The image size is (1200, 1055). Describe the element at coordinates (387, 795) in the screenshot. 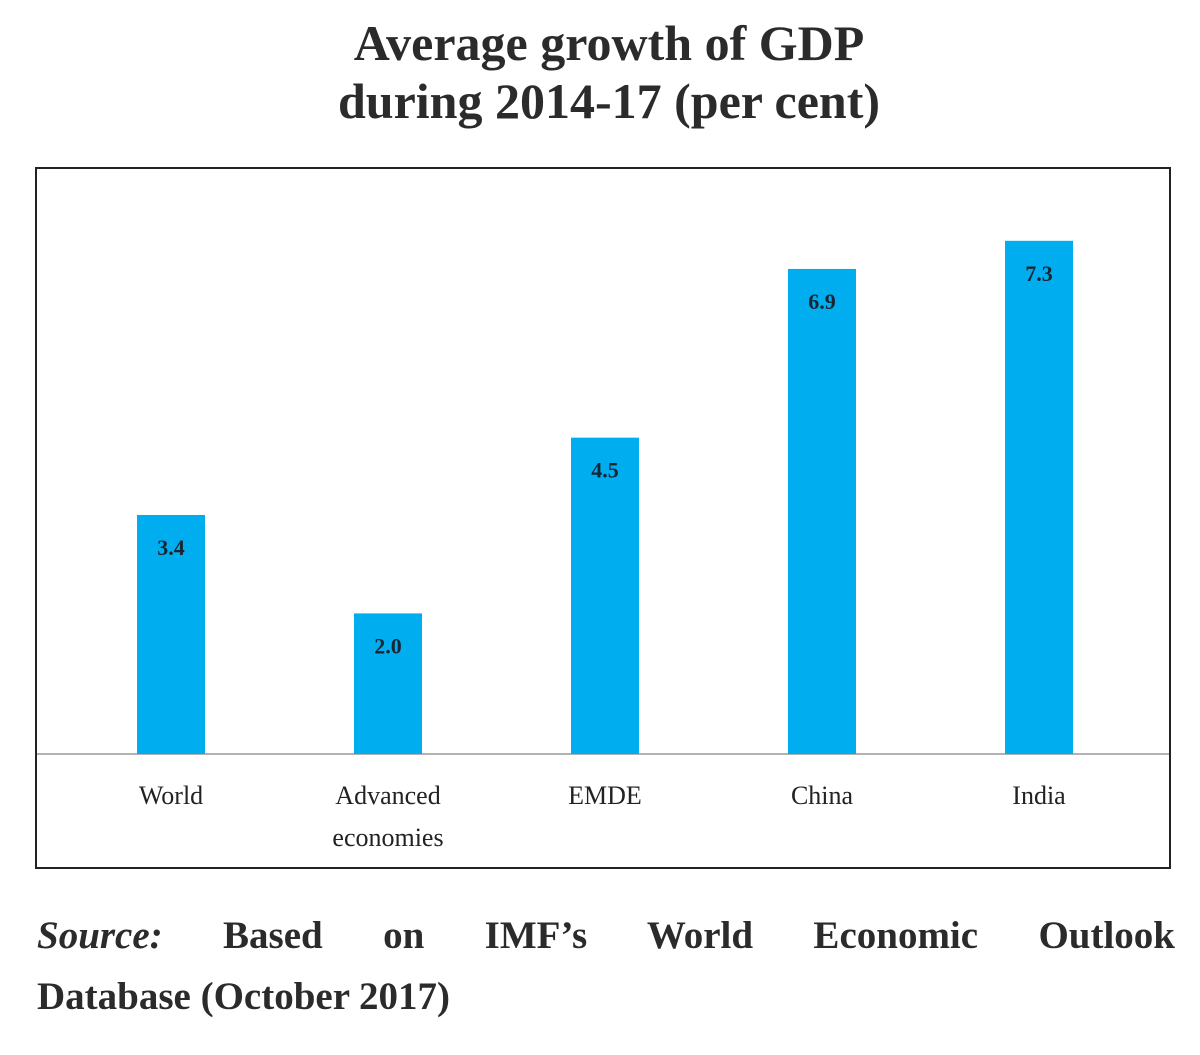

I see `x-tick-label: Advanced` at that location.